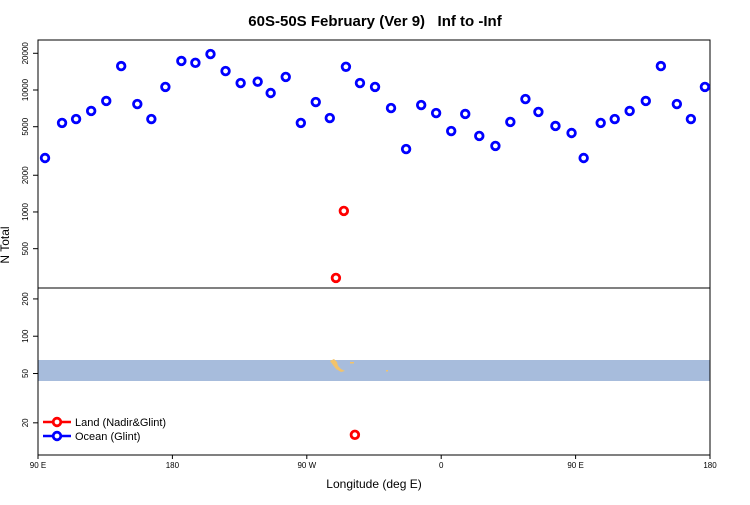 Image resolution: width=750 pixels, height=505 pixels. Describe the element at coordinates (25, 126) in the screenshot. I see `y-tick-label: 5000` at that location.